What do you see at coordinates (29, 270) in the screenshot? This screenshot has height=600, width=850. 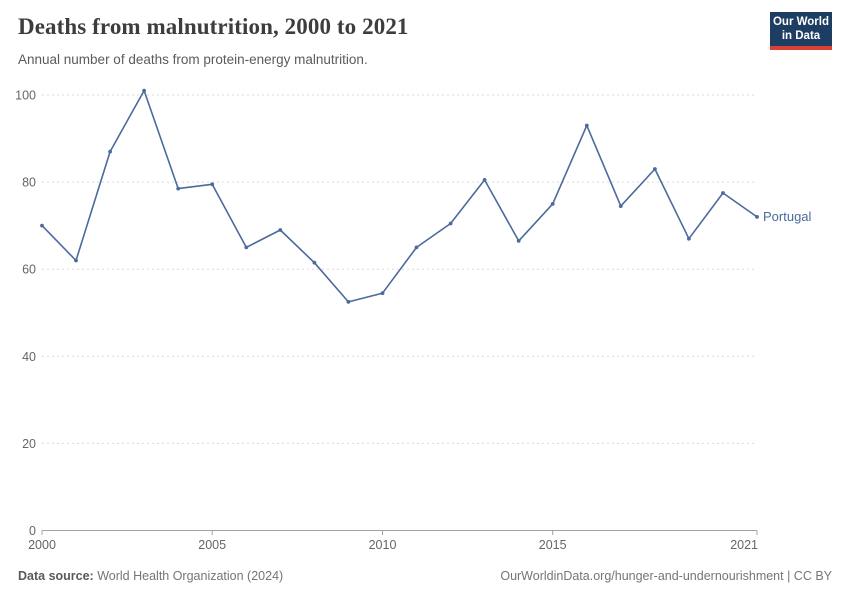 I see `y-tick-label-60: 60` at bounding box center [29, 270].